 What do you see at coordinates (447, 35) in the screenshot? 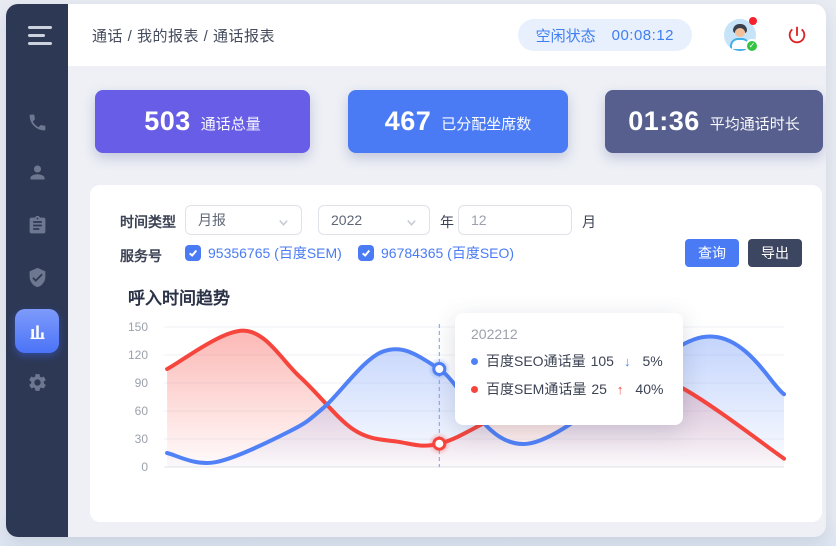
I see `topbar: 通话 / 我的报表 / 通话报表 空闲状态 00:08:12 ✓` at bounding box center [447, 35].